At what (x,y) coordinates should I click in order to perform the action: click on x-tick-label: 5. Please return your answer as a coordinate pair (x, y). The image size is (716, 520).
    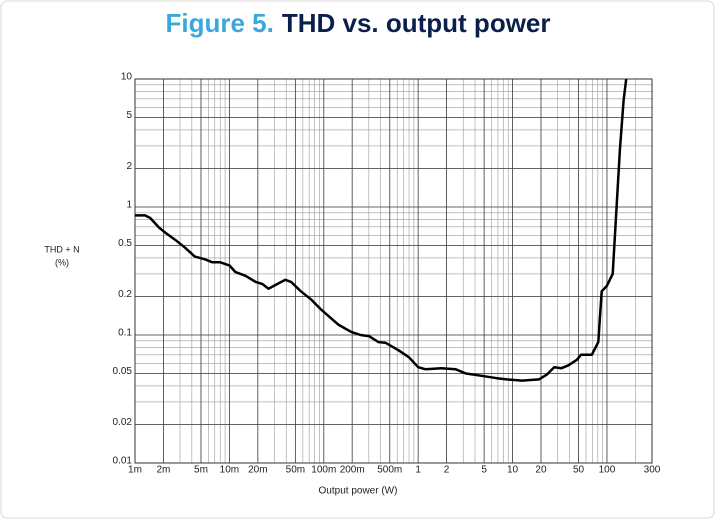
    Looking at the image, I should click on (484, 470).